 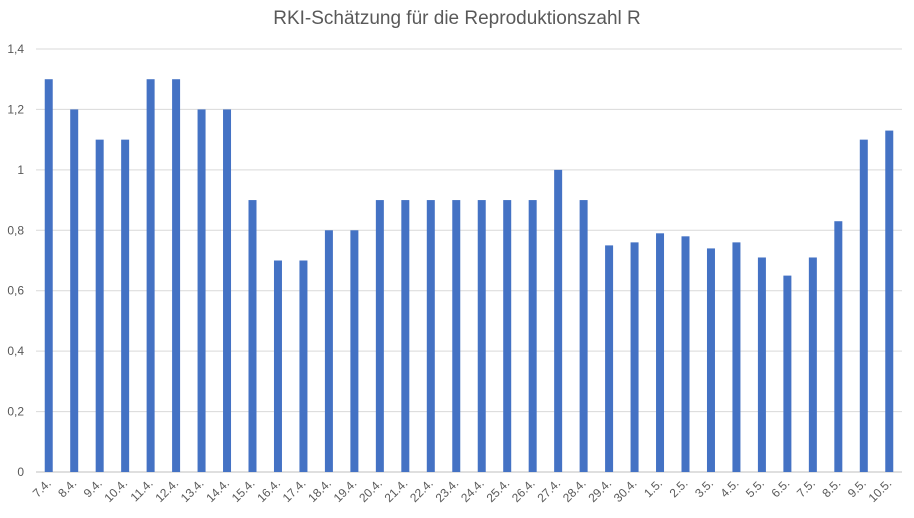 What do you see at coordinates (15, 260) in the screenshot?
I see `y-tick-labels: 0 0,2 0,4 0,6 0,8 1 1,2 1,4` at bounding box center [15, 260].